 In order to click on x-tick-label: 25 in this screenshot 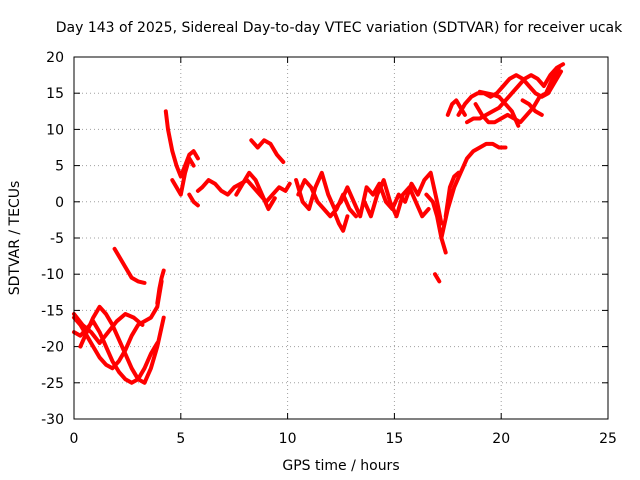, I will do `click(608, 439)`.